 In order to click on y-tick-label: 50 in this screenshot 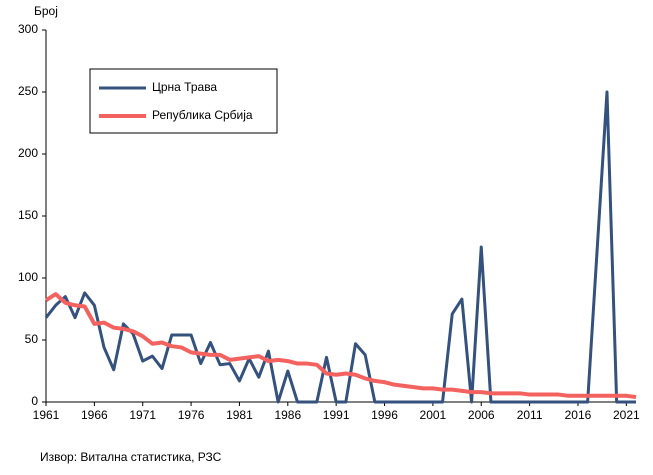, I will do `click(32, 339)`.